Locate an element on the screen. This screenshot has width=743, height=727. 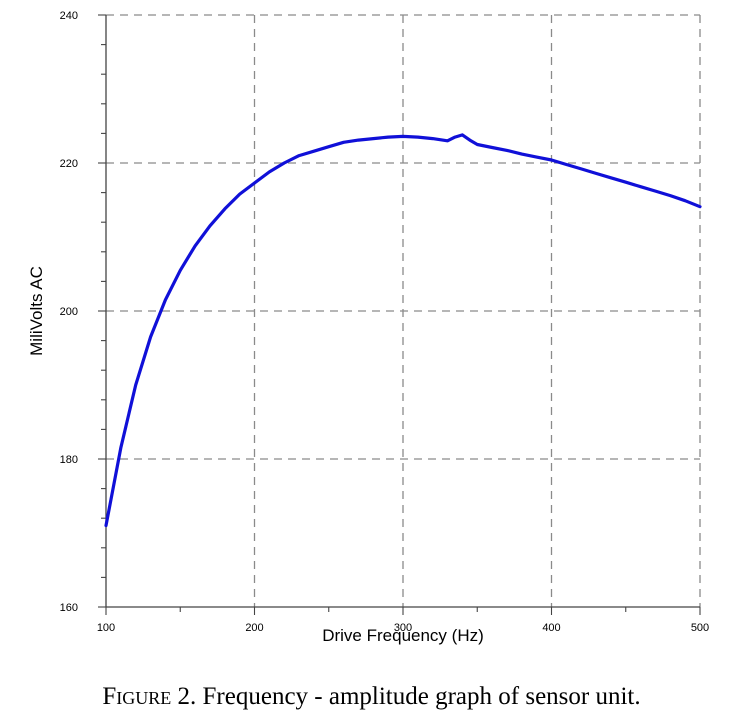
y-tick-label: 180 is located at coordinates (69, 460).